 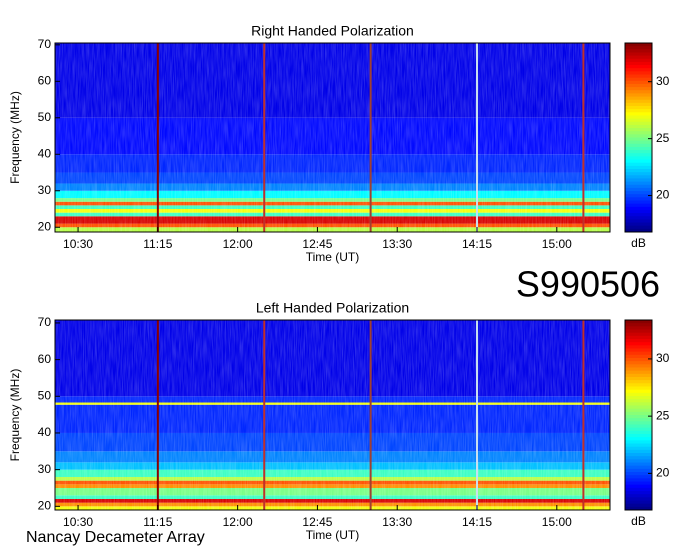 What do you see at coordinates (78, 244) in the screenshot?
I see `x-tick-label: 10:30` at bounding box center [78, 244].